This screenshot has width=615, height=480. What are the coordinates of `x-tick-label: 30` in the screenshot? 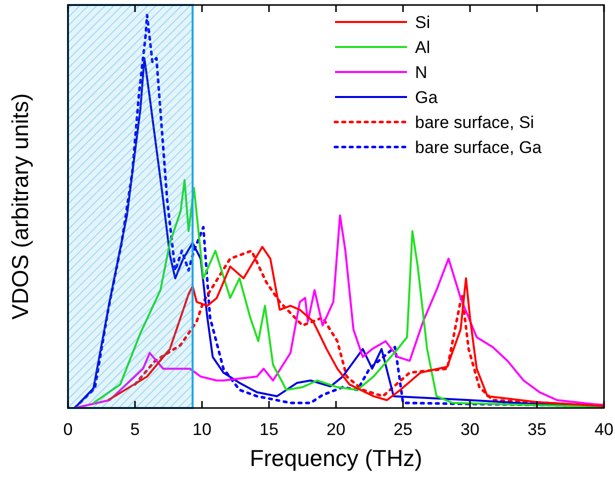 It's located at (470, 429).